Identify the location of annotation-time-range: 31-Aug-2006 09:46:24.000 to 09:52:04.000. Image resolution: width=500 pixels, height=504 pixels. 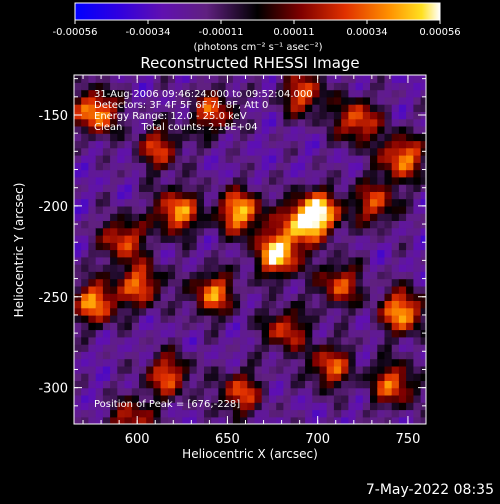
(203, 94).